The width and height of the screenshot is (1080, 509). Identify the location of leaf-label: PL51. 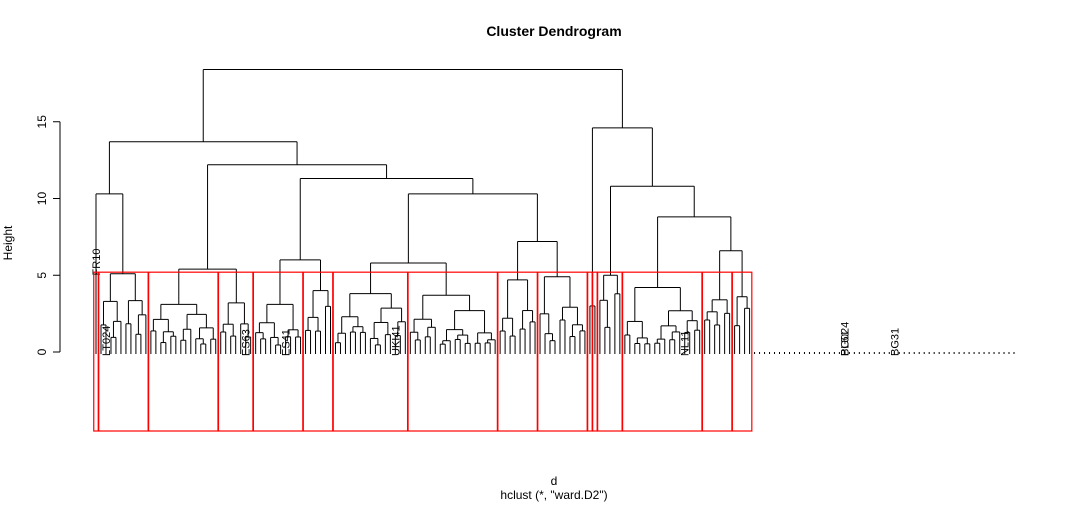
(845, 343).